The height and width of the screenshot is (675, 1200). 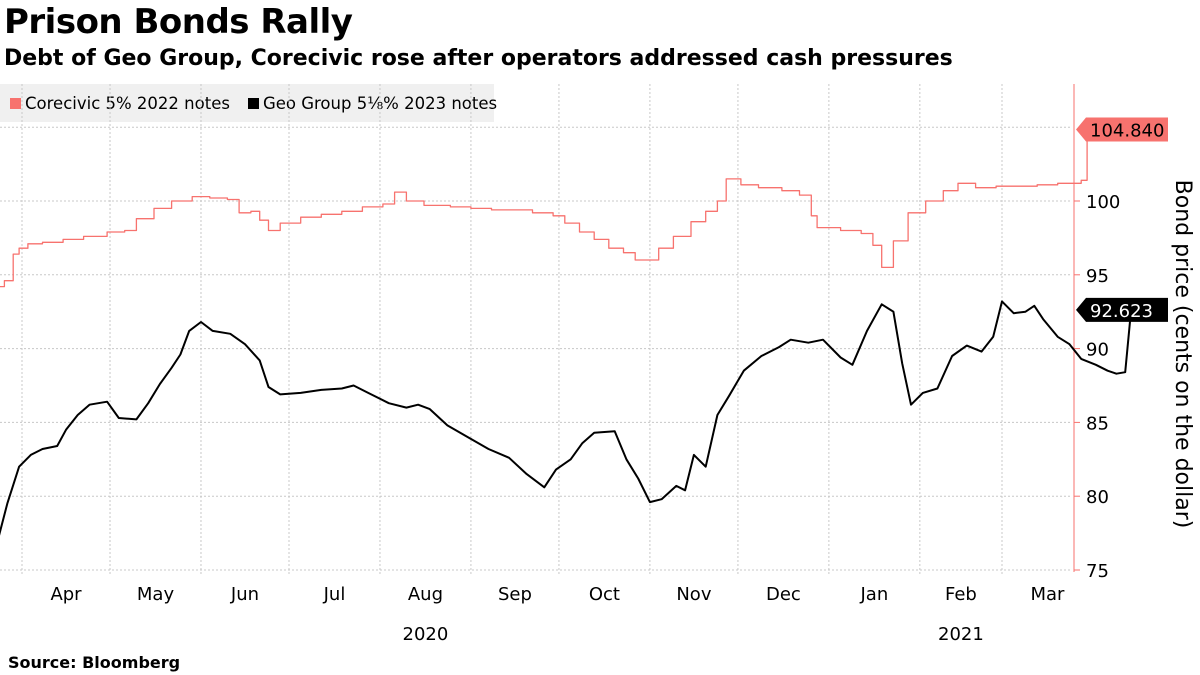 I want to click on corecivic-end-value: 104.840, so click(x=1127, y=131).